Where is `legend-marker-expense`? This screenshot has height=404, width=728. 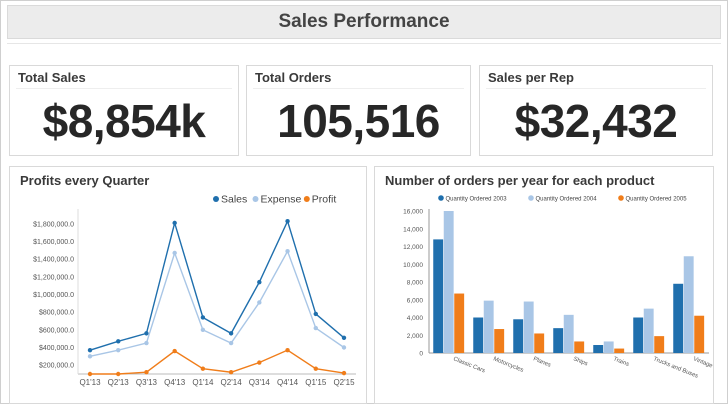
legend-marker-expense is located at coordinates (255, 199).